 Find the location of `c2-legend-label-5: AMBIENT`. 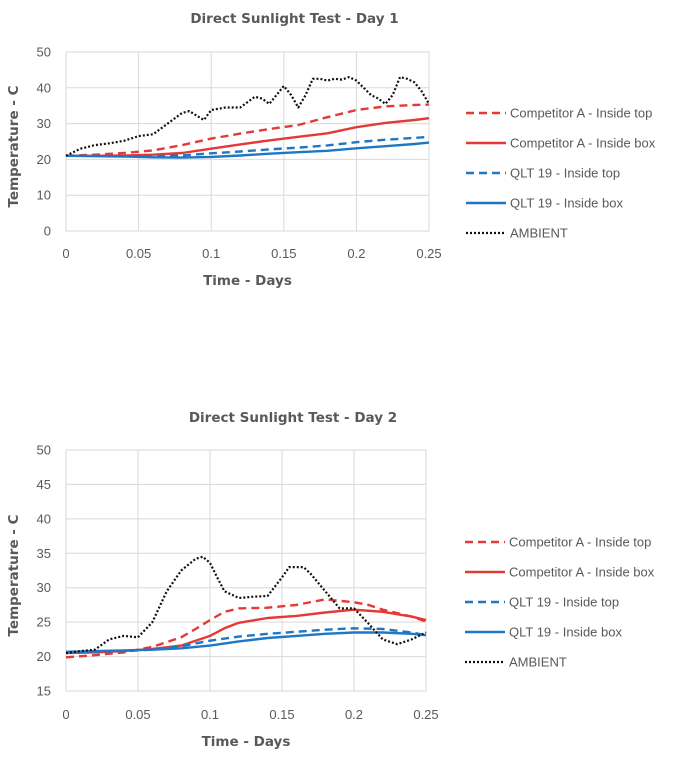

c2-legend-label-5: AMBIENT is located at coordinates (538, 662).